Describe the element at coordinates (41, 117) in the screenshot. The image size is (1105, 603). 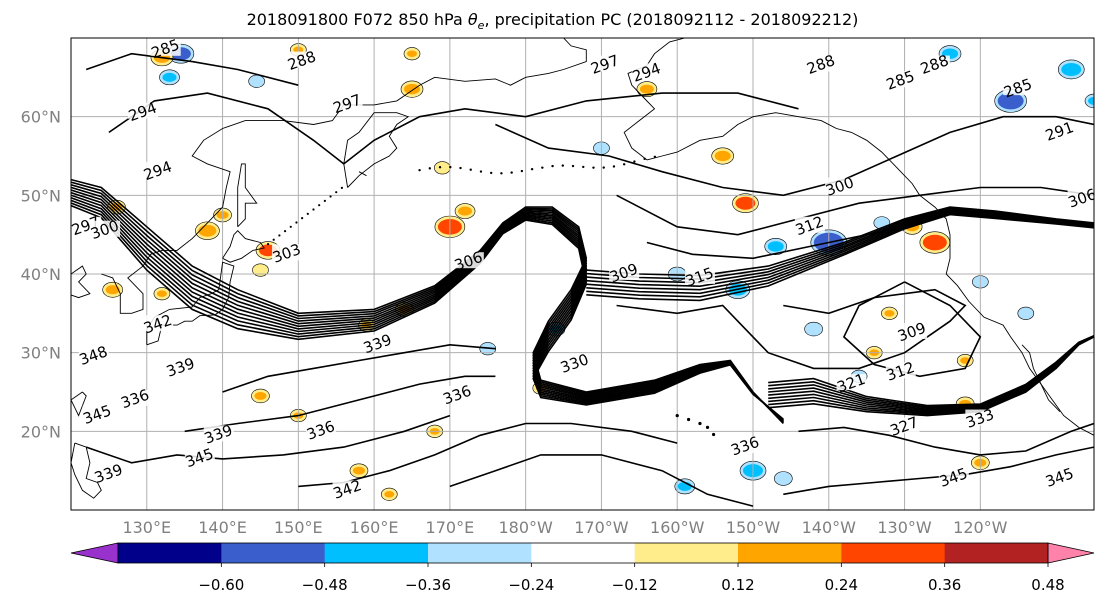
I see `lat-tick-label: 60°N` at that location.